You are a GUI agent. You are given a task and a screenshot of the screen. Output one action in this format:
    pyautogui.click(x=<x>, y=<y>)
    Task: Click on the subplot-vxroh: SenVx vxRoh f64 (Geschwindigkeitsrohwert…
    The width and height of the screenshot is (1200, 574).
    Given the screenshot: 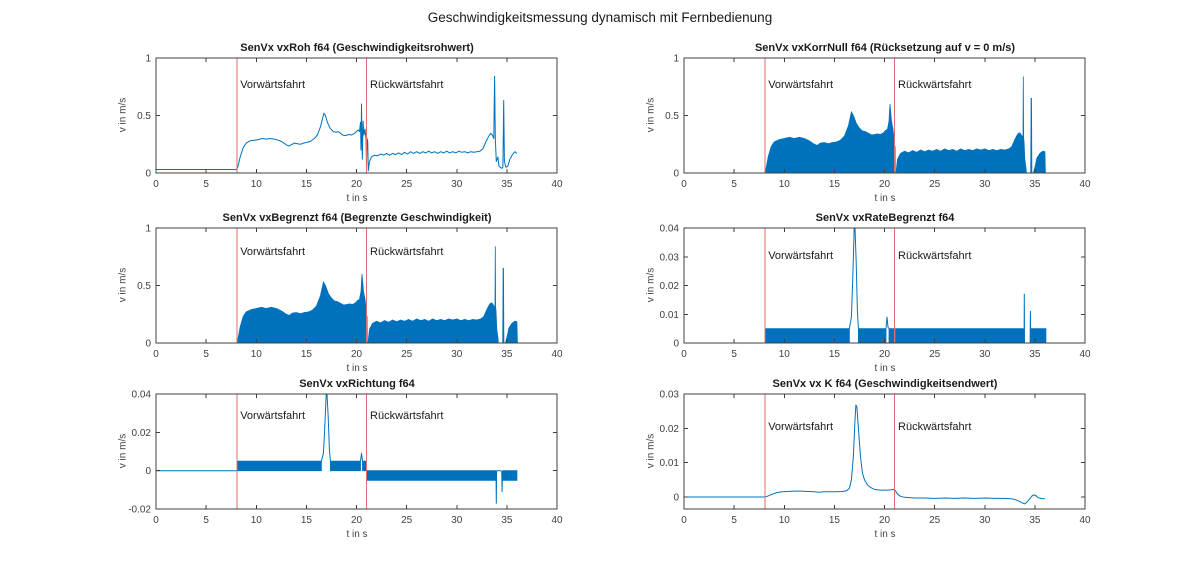 What is the action you would take?
    pyautogui.click(x=342, y=127)
    